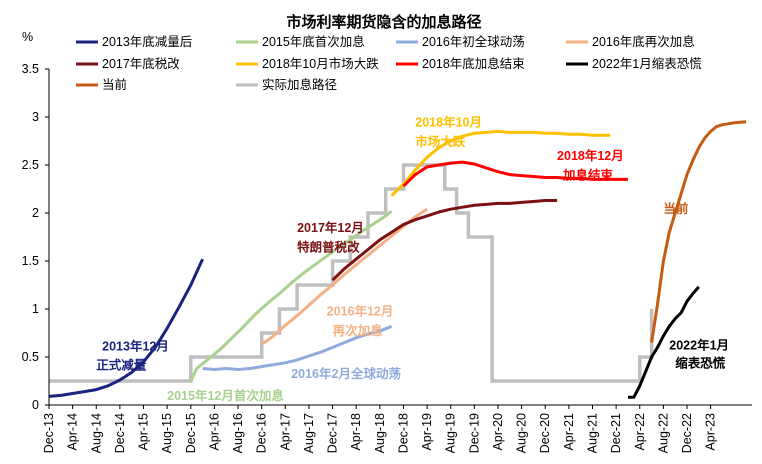  Describe the element at coordinates (663, 433) in the screenshot. I see `x-tick-label: Aug-22` at that location.